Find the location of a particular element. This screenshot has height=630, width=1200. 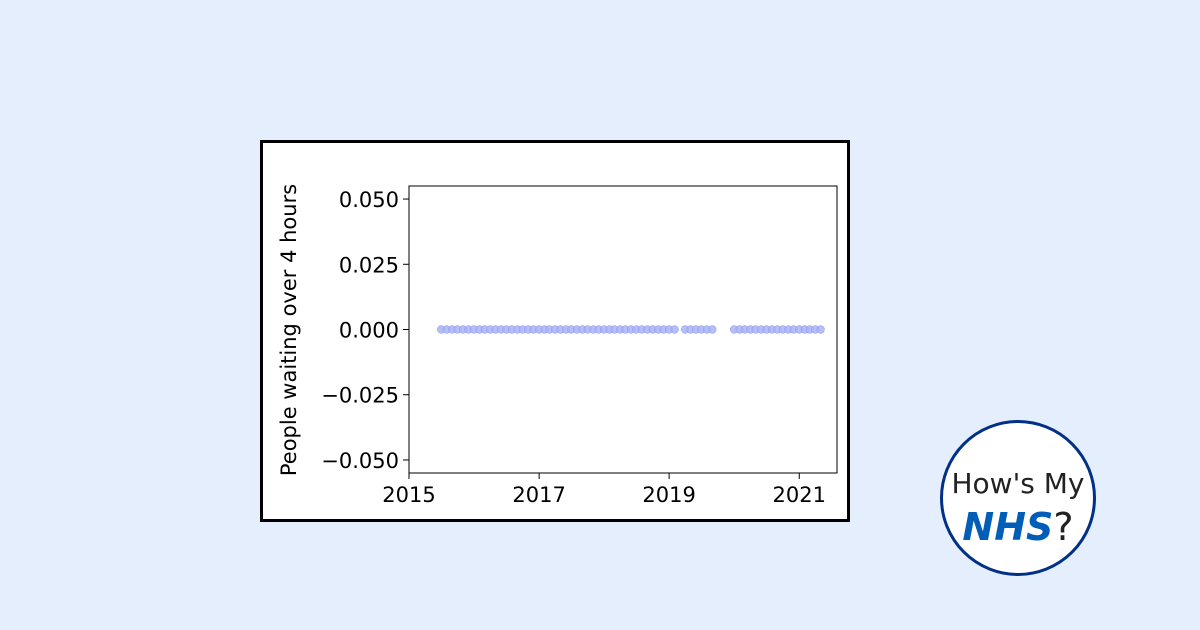

x-tick-label: 2019 is located at coordinates (668, 495).